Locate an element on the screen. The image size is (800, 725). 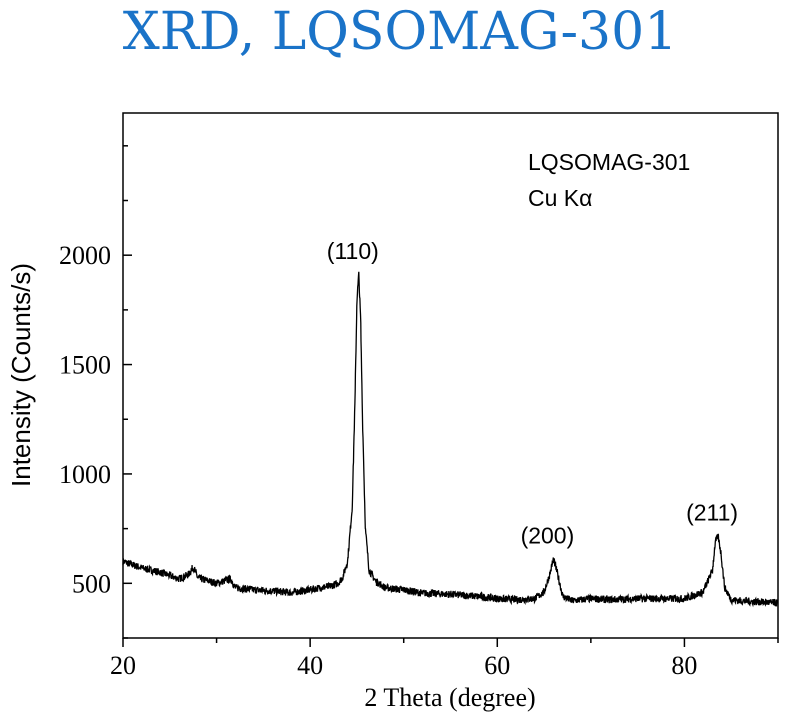
radiation-annotation: Cu Kα is located at coordinates (560, 198).